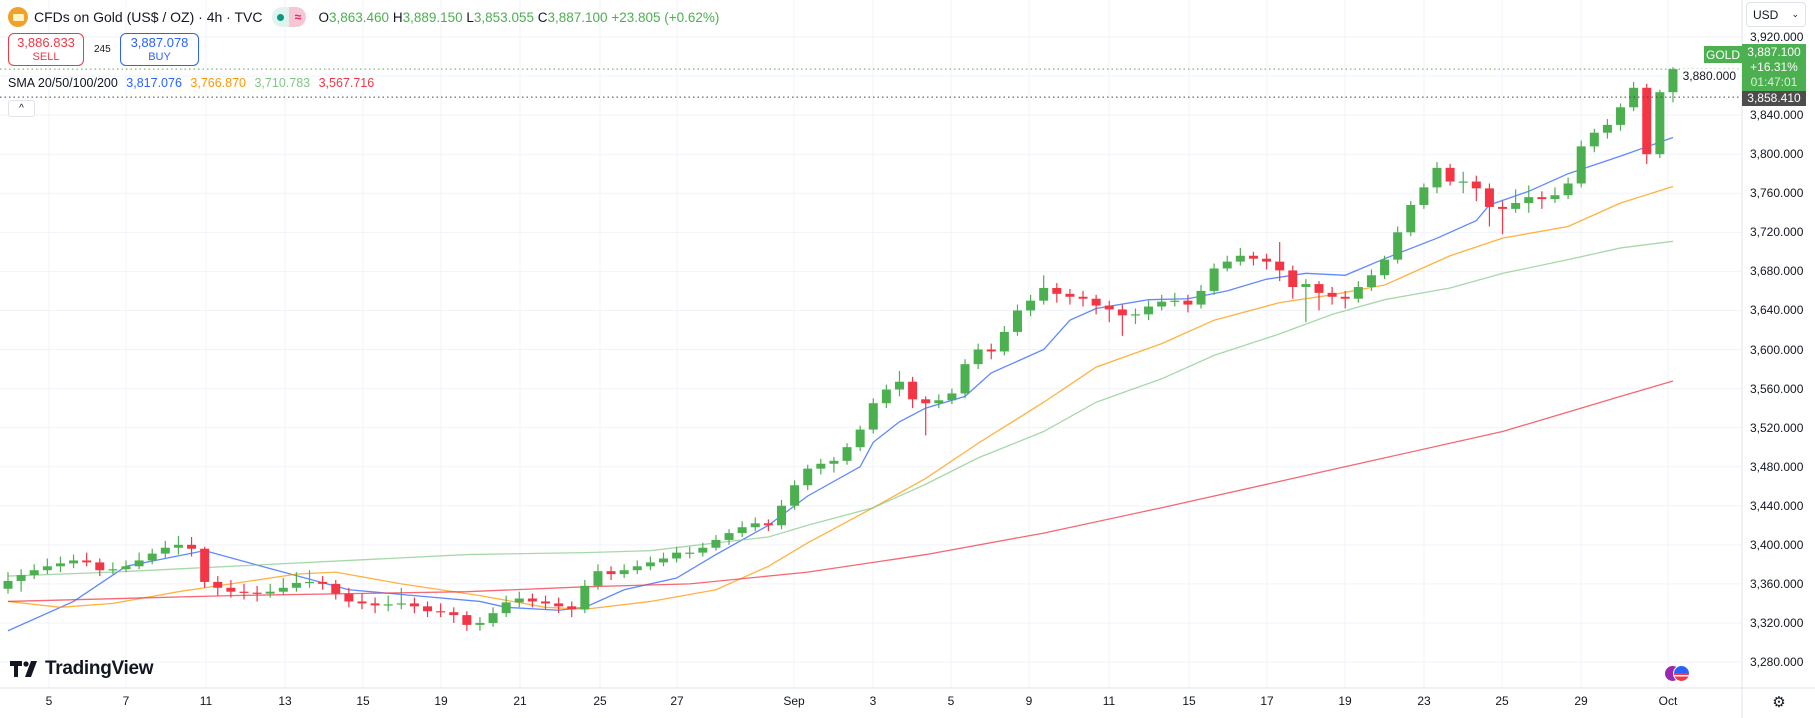 This screenshot has width=1815, height=718. Describe the element at coordinates (154, 83) in the screenshot. I see `sma20-value: 3,817.076` at that location.